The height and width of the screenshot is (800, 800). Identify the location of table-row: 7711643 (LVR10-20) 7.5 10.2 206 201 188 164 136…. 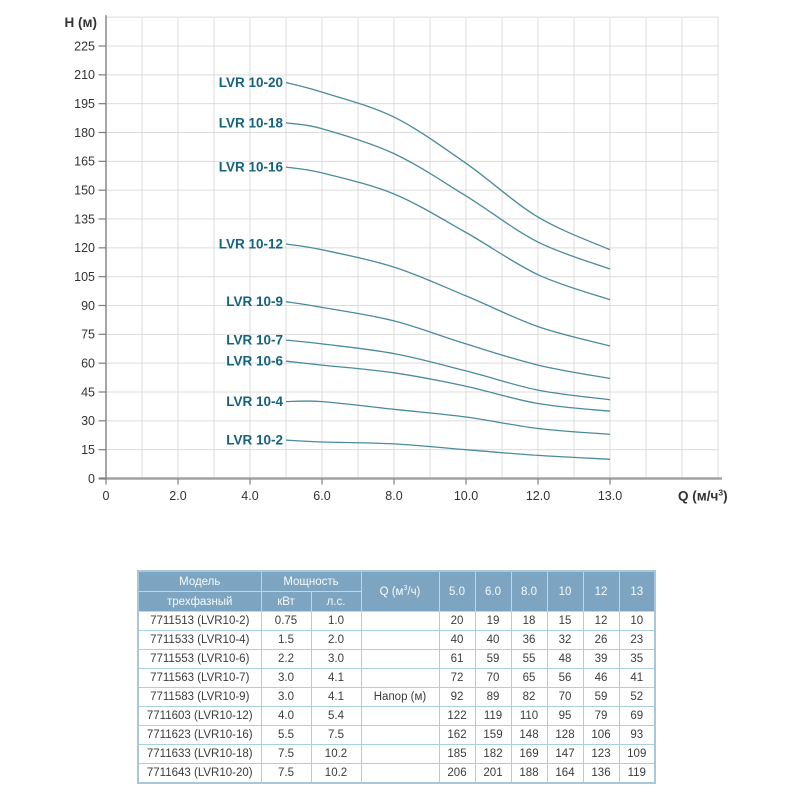
(396, 773).